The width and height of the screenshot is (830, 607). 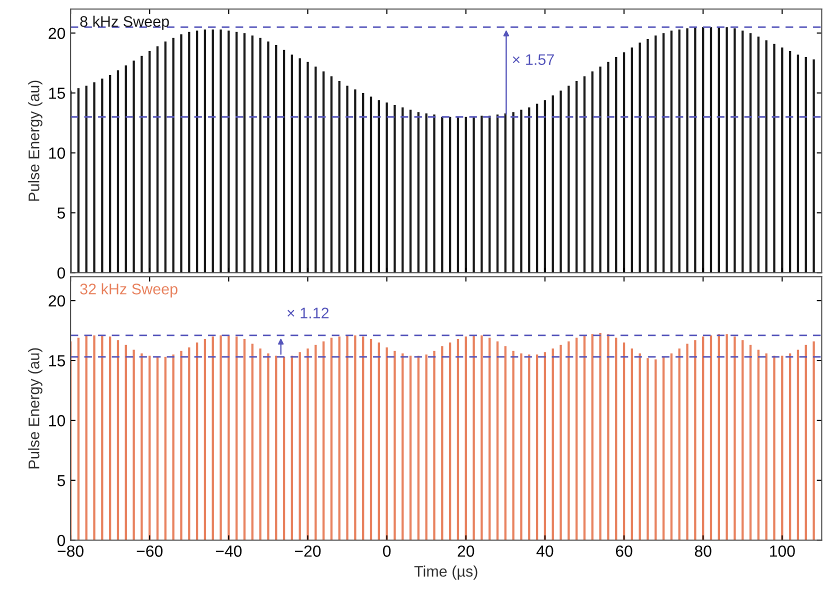 What do you see at coordinates (703, 551) in the screenshot?
I see `x-tick-label: 80` at bounding box center [703, 551].